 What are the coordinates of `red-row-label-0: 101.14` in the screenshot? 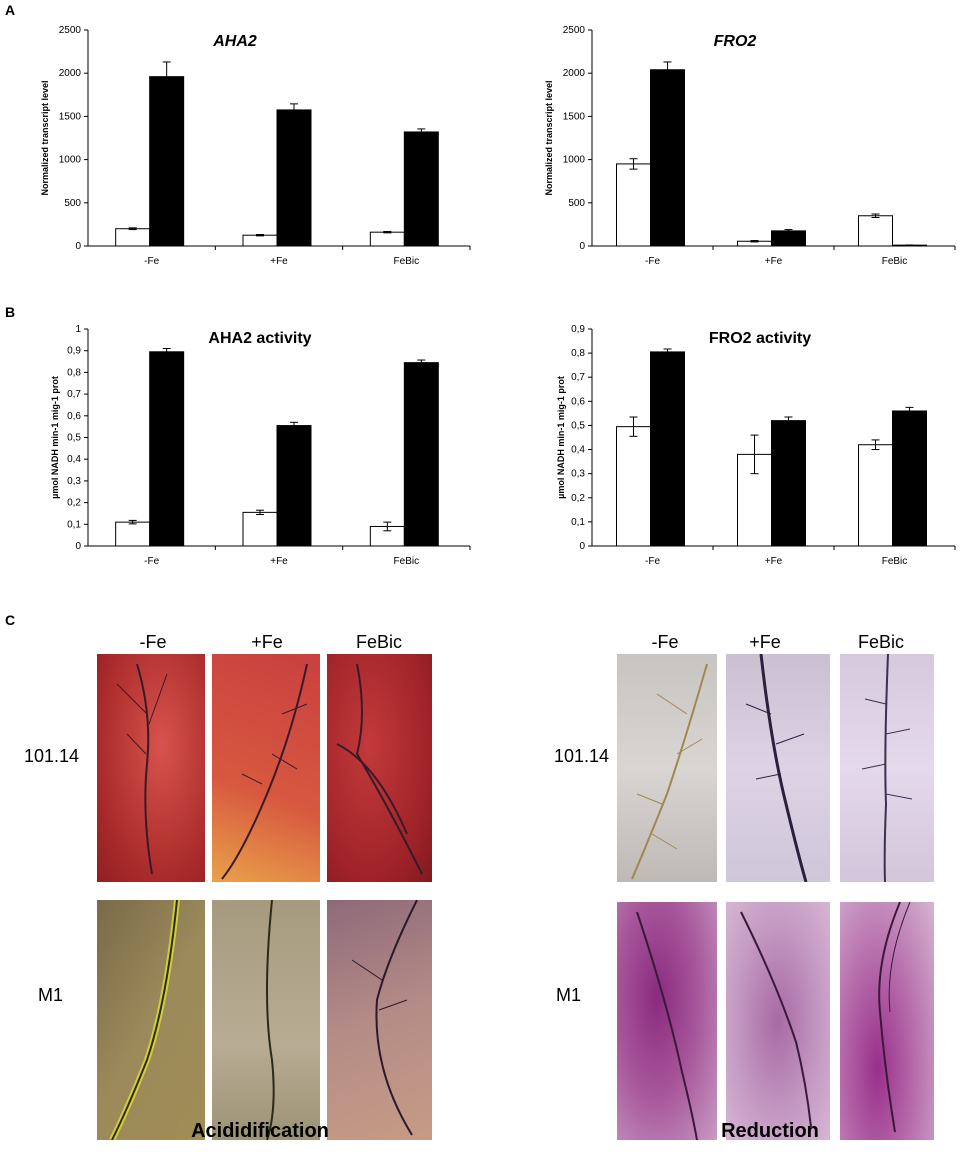 It's located at (582, 756).